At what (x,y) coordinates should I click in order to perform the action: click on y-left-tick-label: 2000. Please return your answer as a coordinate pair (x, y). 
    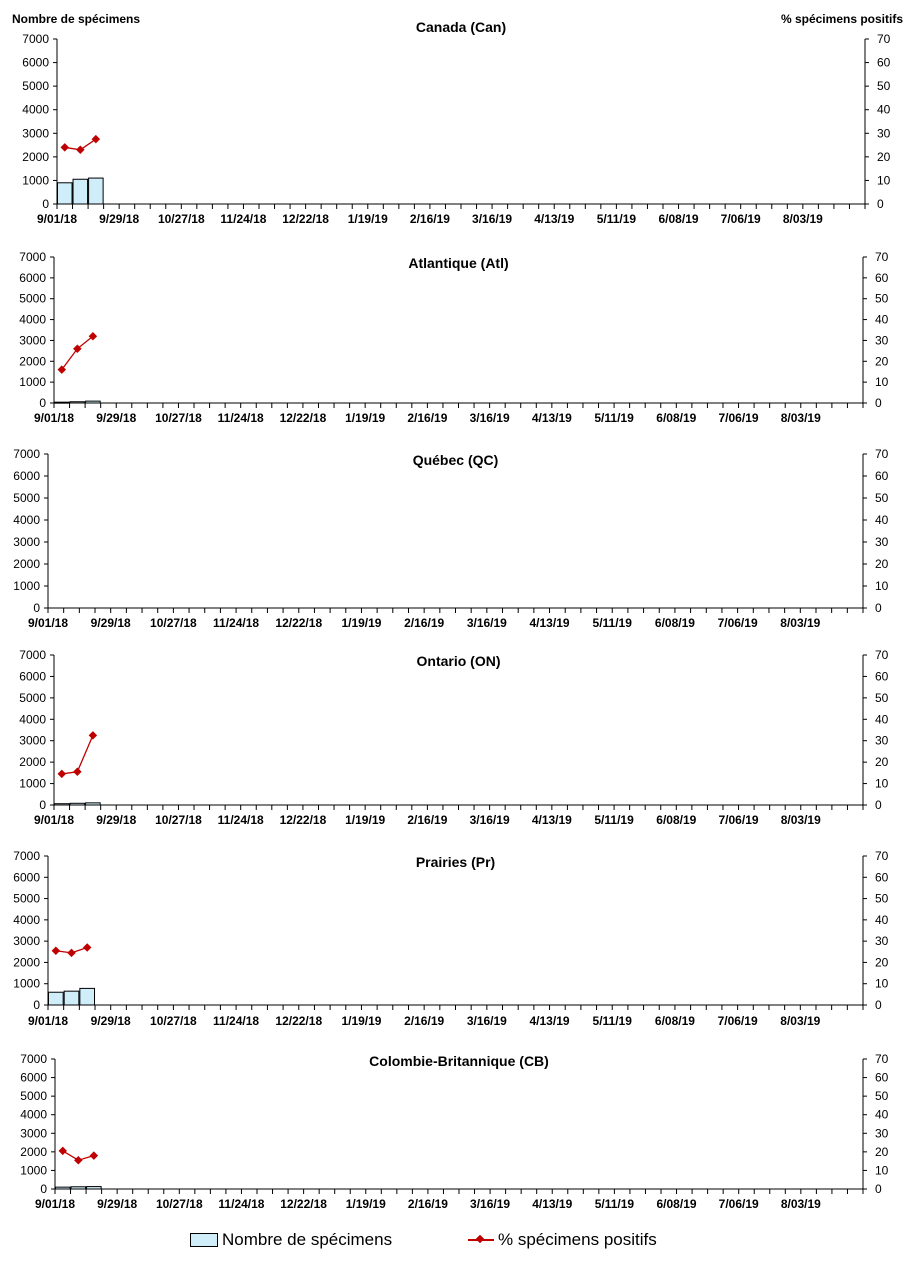
    Looking at the image, I should click on (35, 157).